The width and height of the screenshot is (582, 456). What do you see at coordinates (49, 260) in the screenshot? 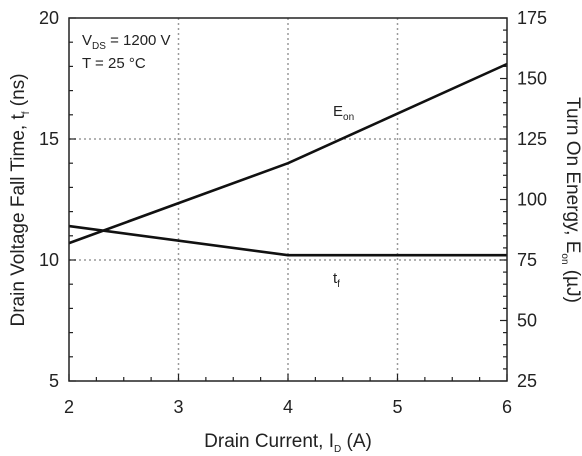
I see `left-y-tick-label: 10` at bounding box center [49, 260].